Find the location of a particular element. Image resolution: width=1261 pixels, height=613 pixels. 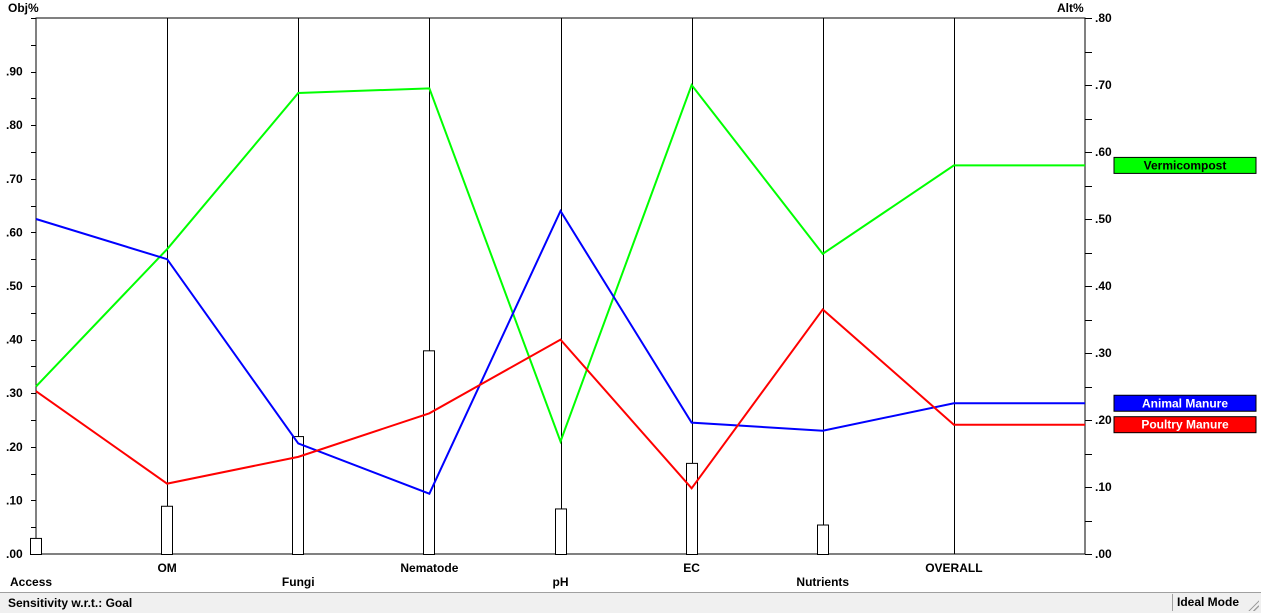

category-label: Nematode is located at coordinates (429, 568).